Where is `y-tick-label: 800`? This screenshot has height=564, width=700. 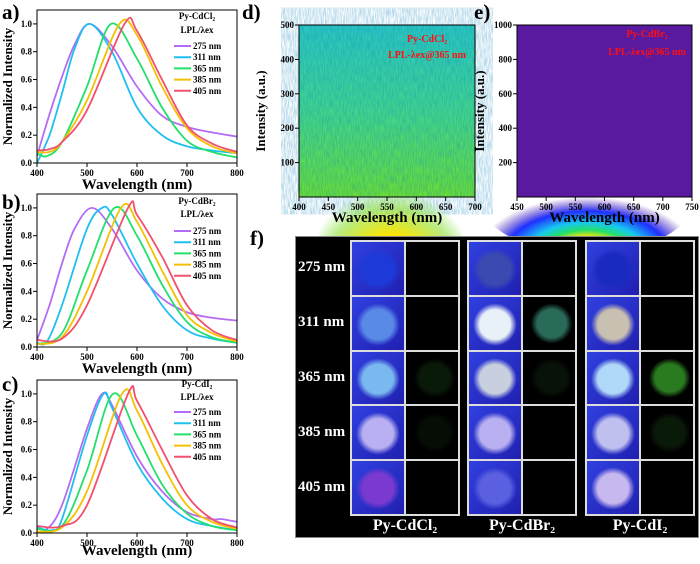
y-tick-label: 800 is located at coordinates (506, 59).